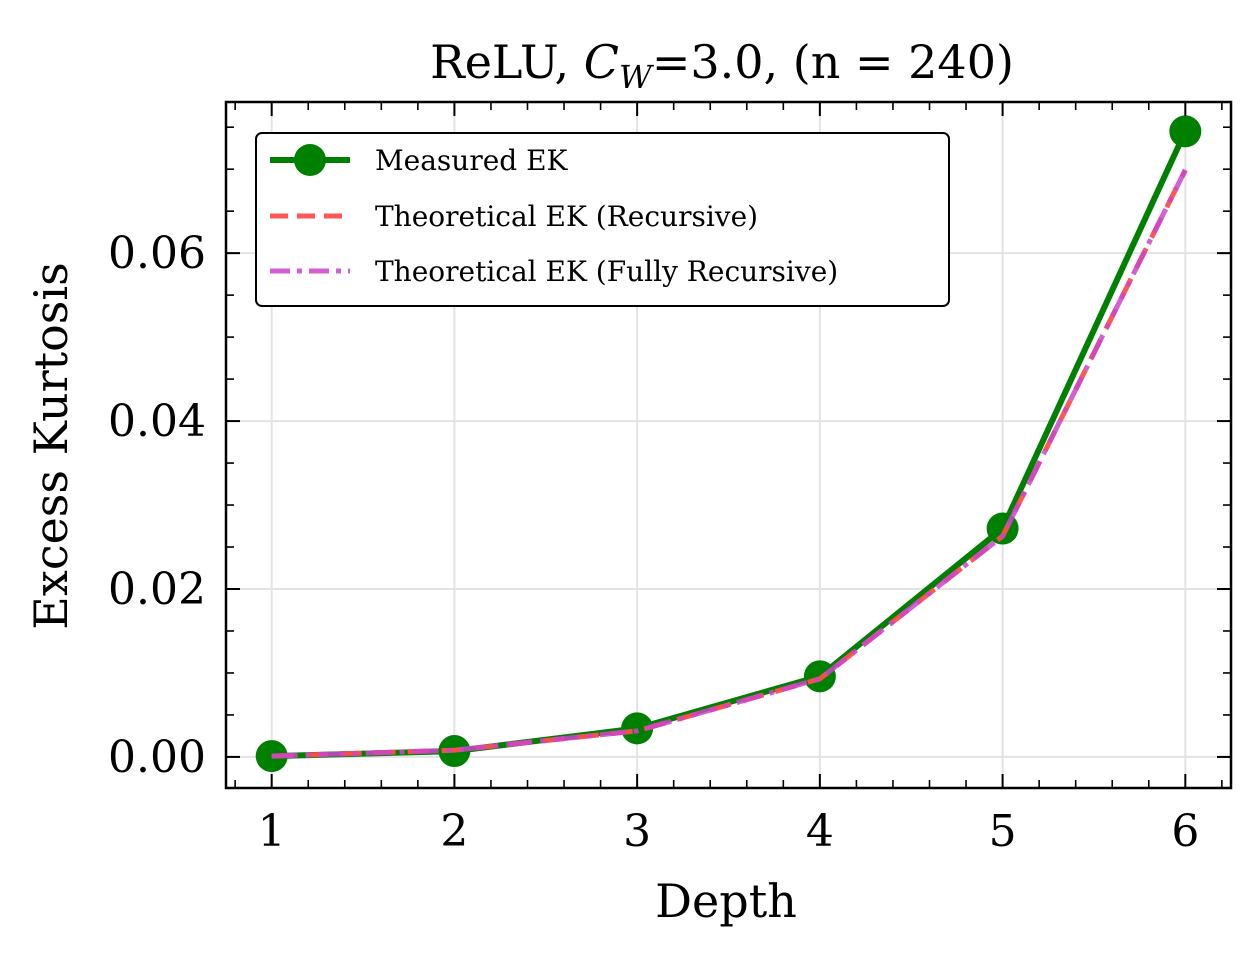  I want to click on legend-box, so click(602, 219).